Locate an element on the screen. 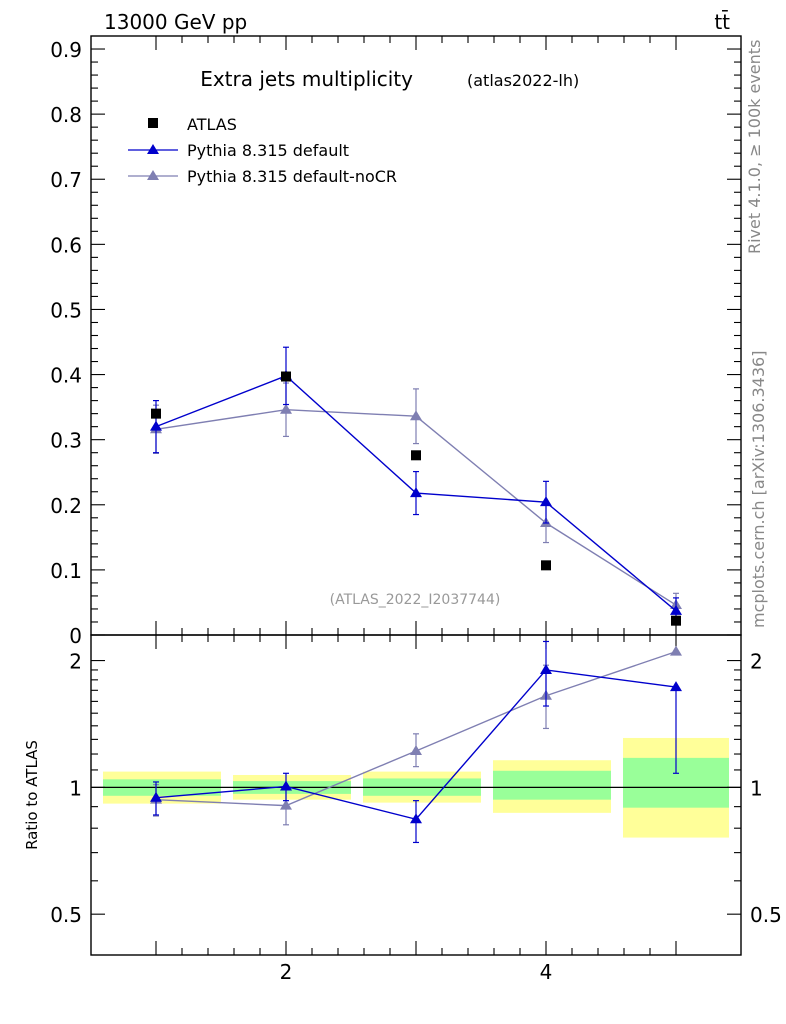 This screenshot has width=786, height=1024. legend-marker-nocr is located at coordinates (153, 175).